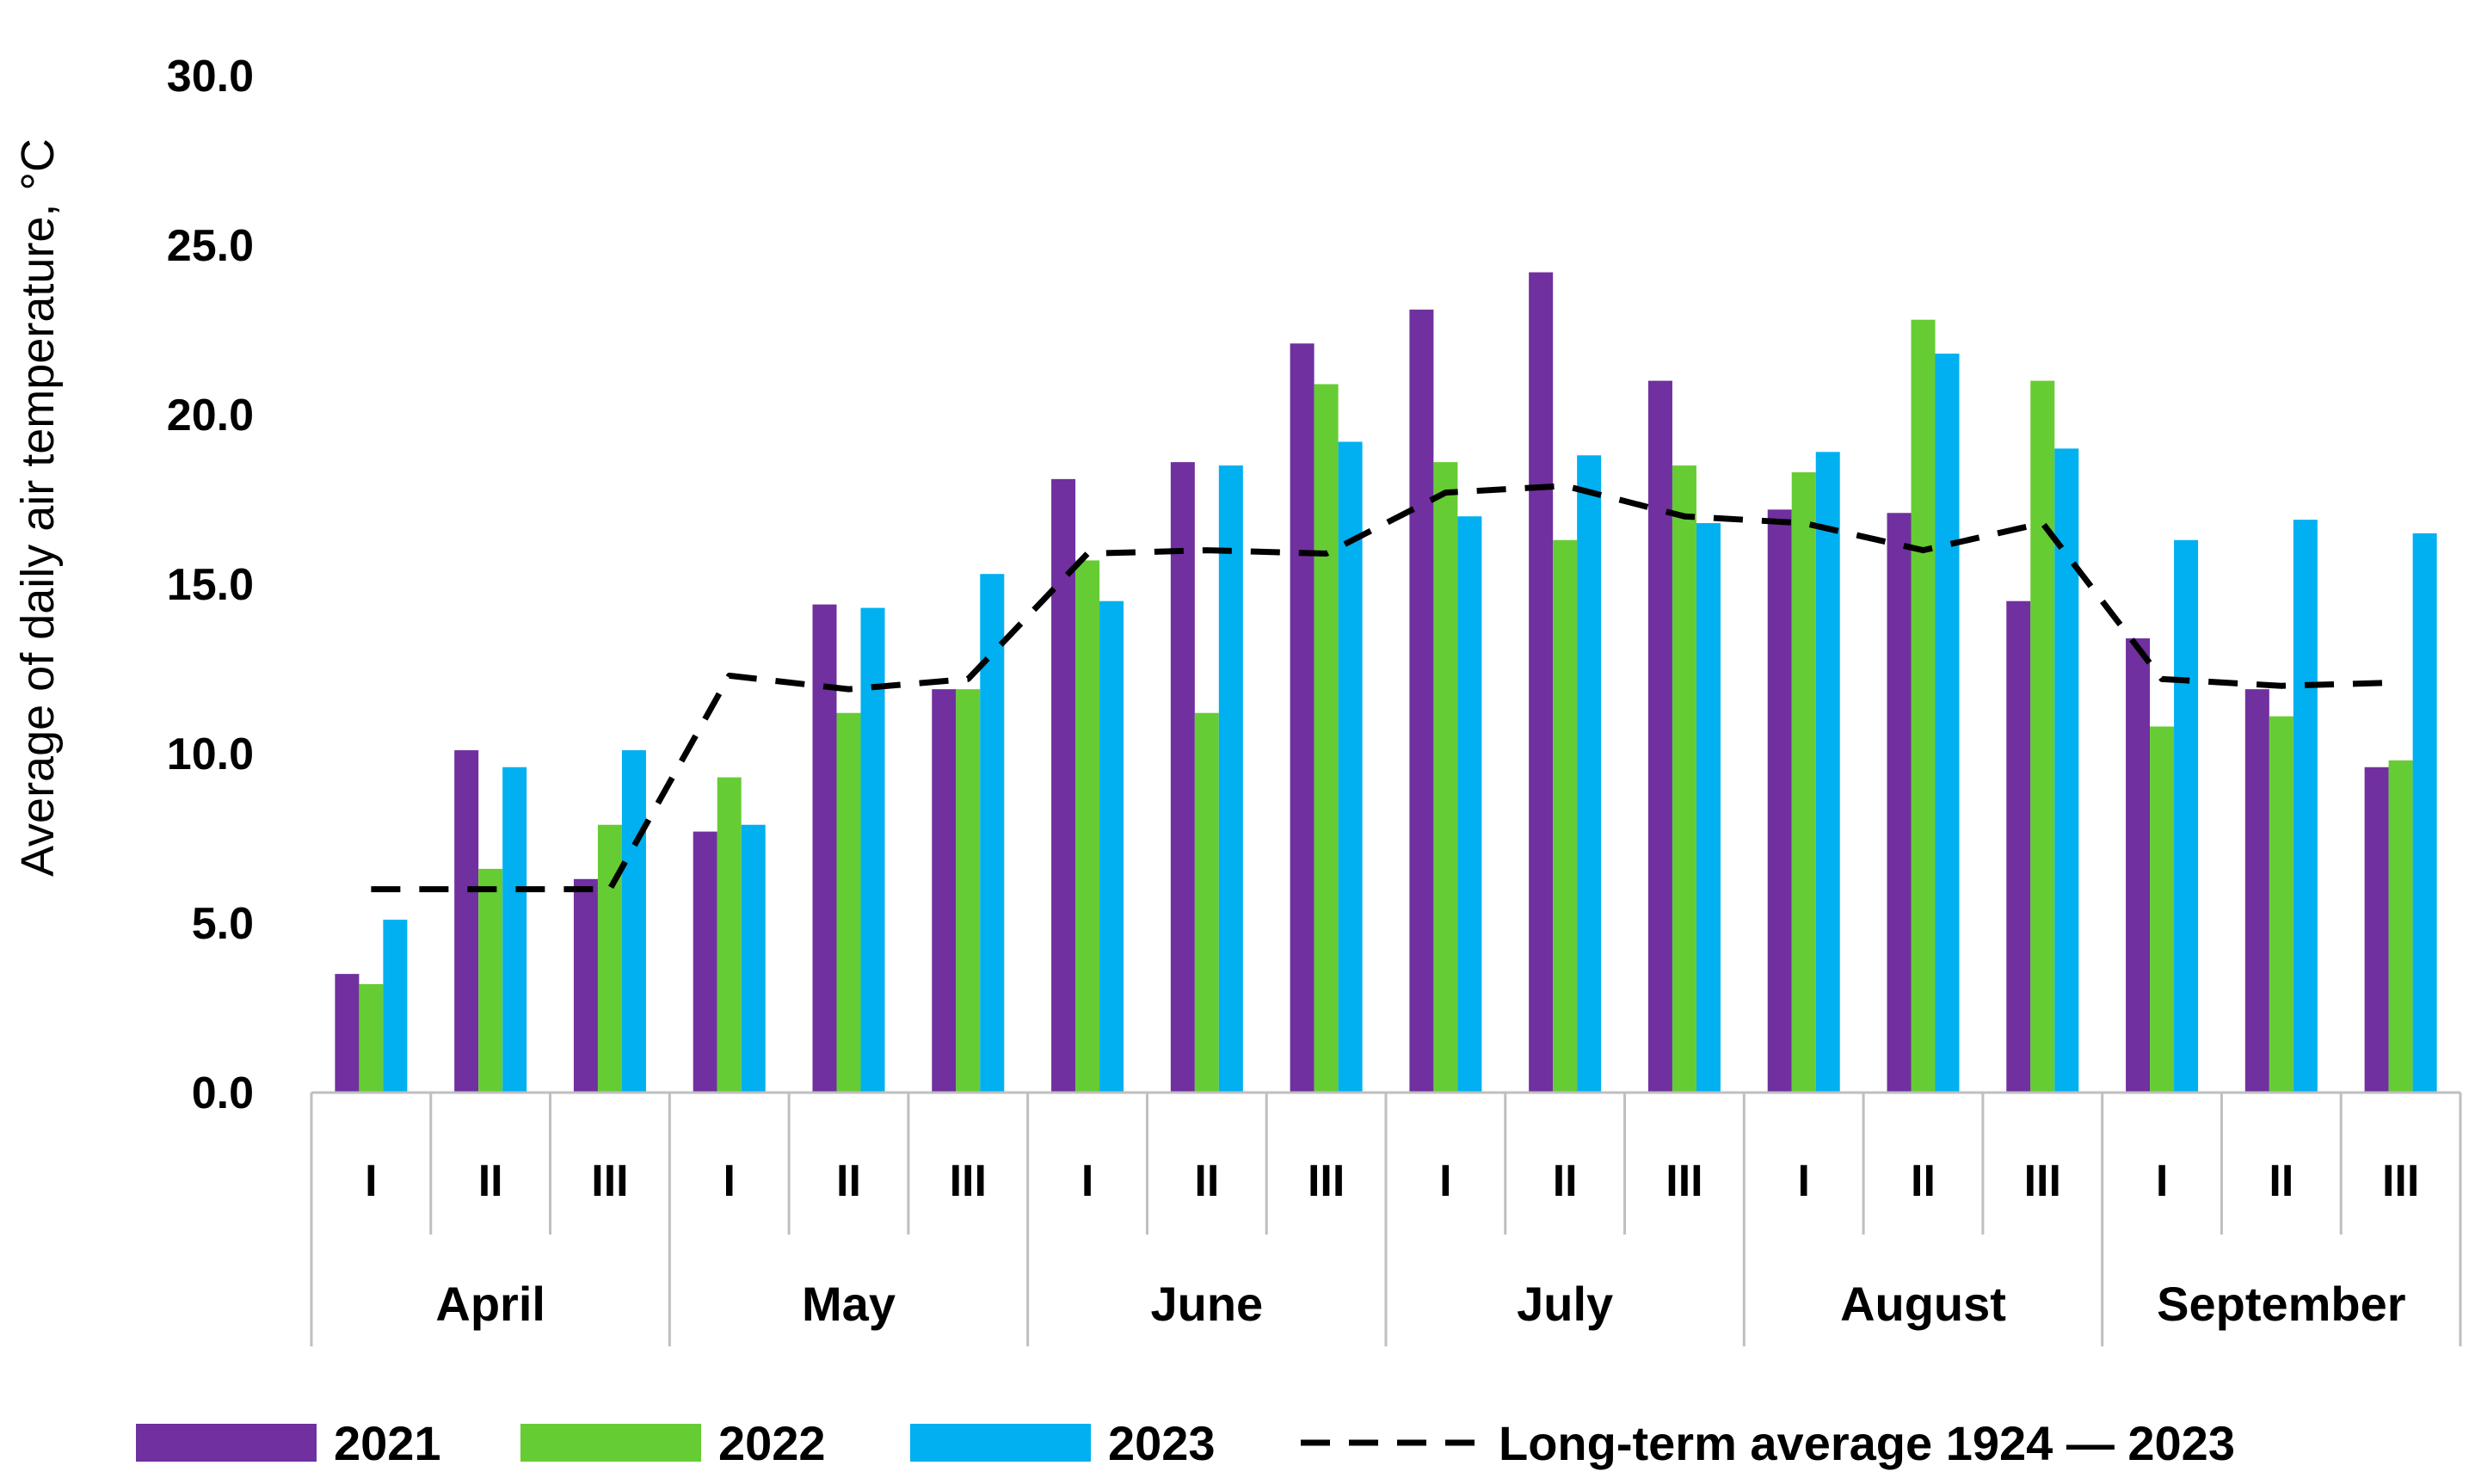  Describe the element at coordinates (210, 754) in the screenshot. I see `y-tick-label: 10.0` at that location.